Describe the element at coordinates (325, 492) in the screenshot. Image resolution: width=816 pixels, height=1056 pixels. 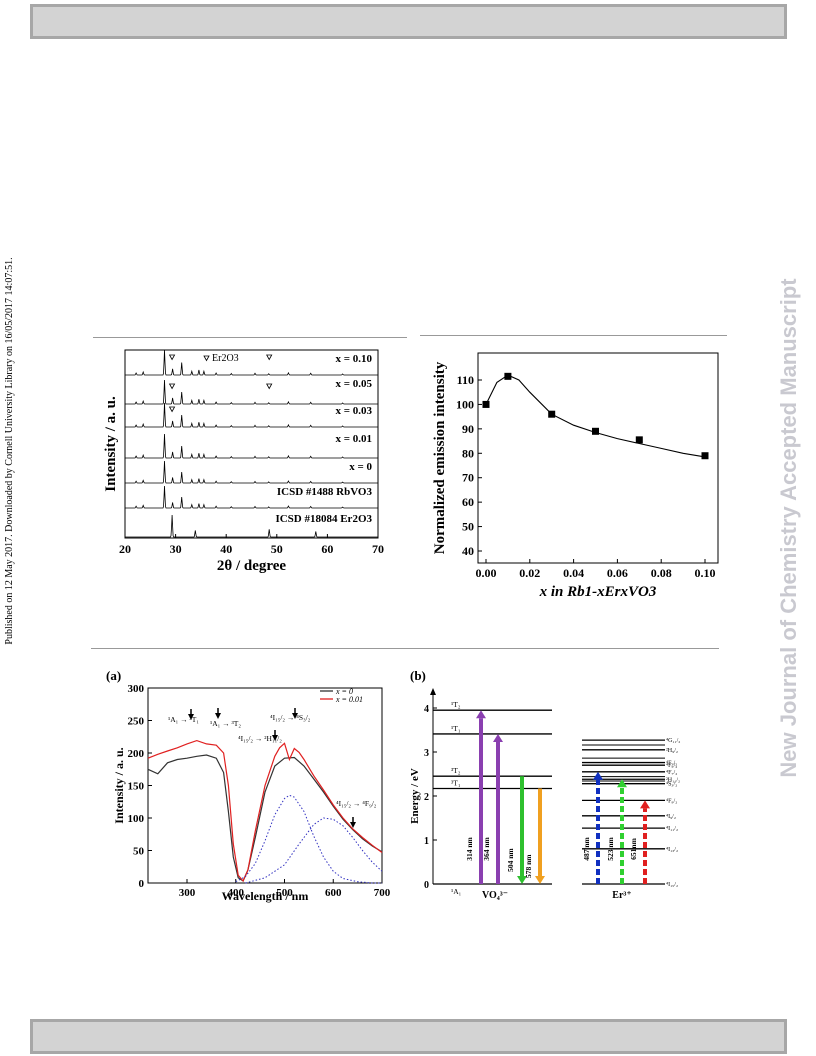
I see `xrd-series-label: ICSD #1488 RbVO3` at that location.